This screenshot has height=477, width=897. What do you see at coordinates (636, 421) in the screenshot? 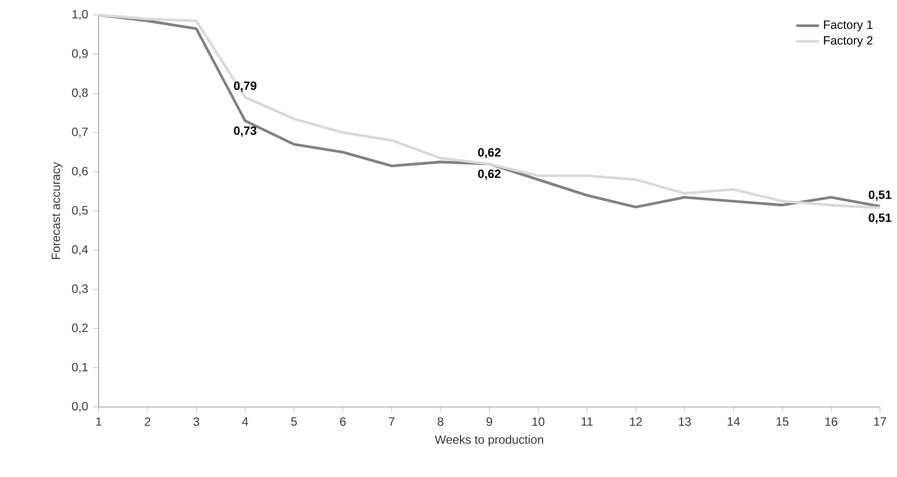
I see `x-tick-label: 12` at bounding box center [636, 421].